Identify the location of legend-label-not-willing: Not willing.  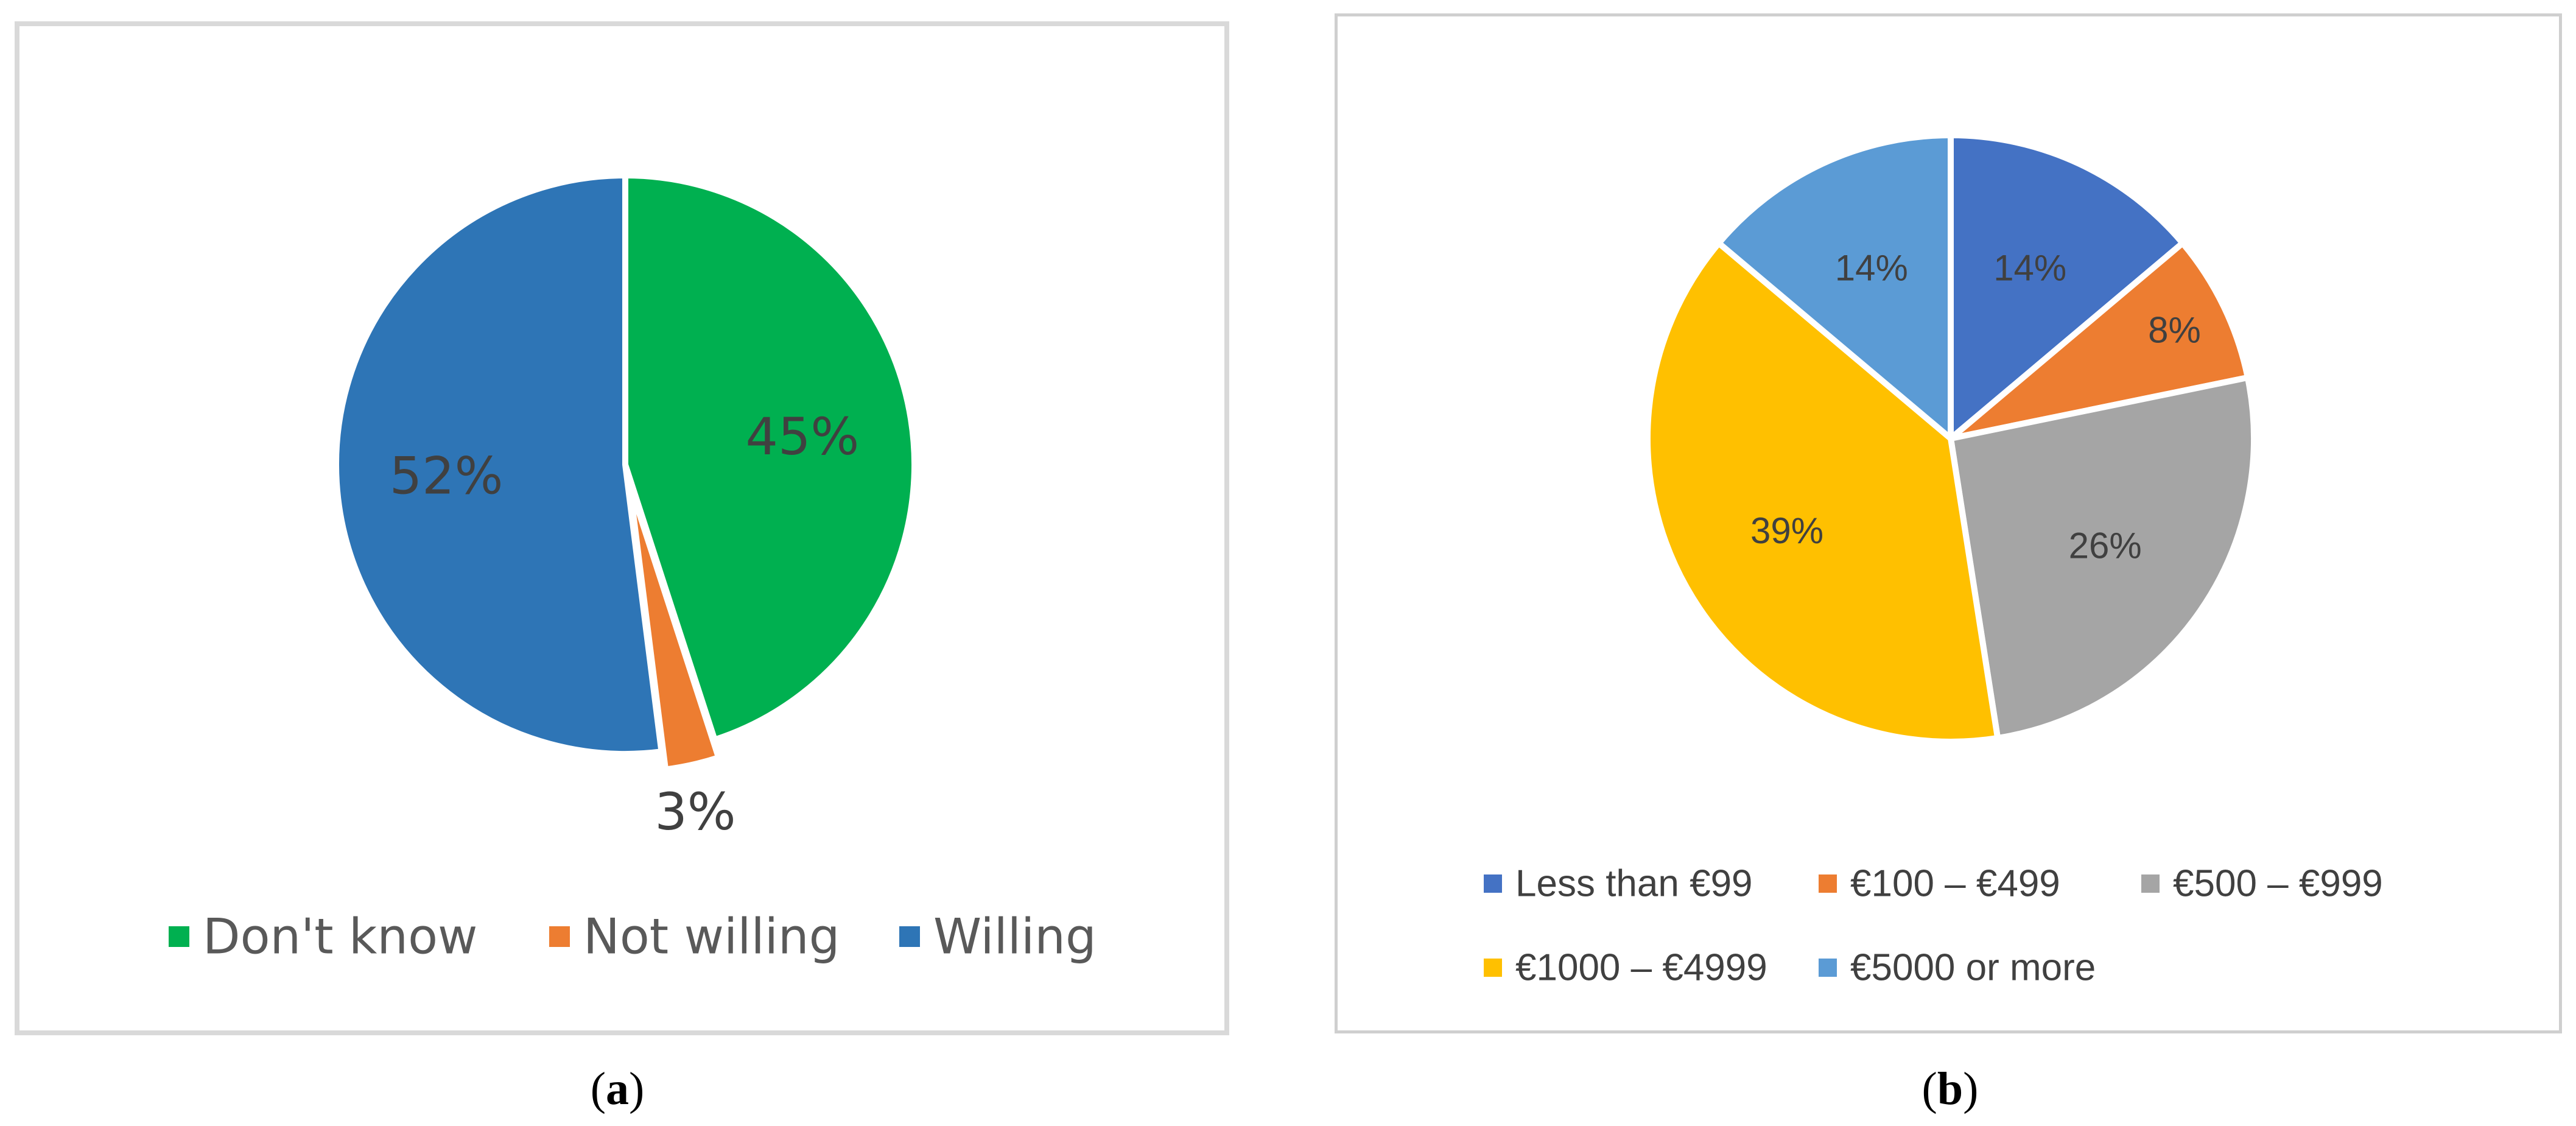
(711, 937).